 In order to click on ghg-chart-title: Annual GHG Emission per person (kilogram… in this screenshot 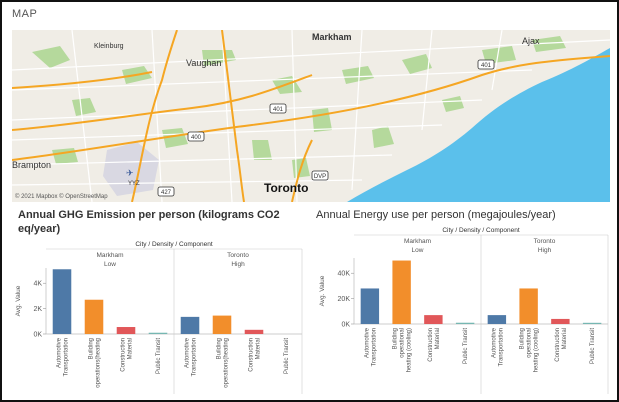, I will do `click(149, 222)`.